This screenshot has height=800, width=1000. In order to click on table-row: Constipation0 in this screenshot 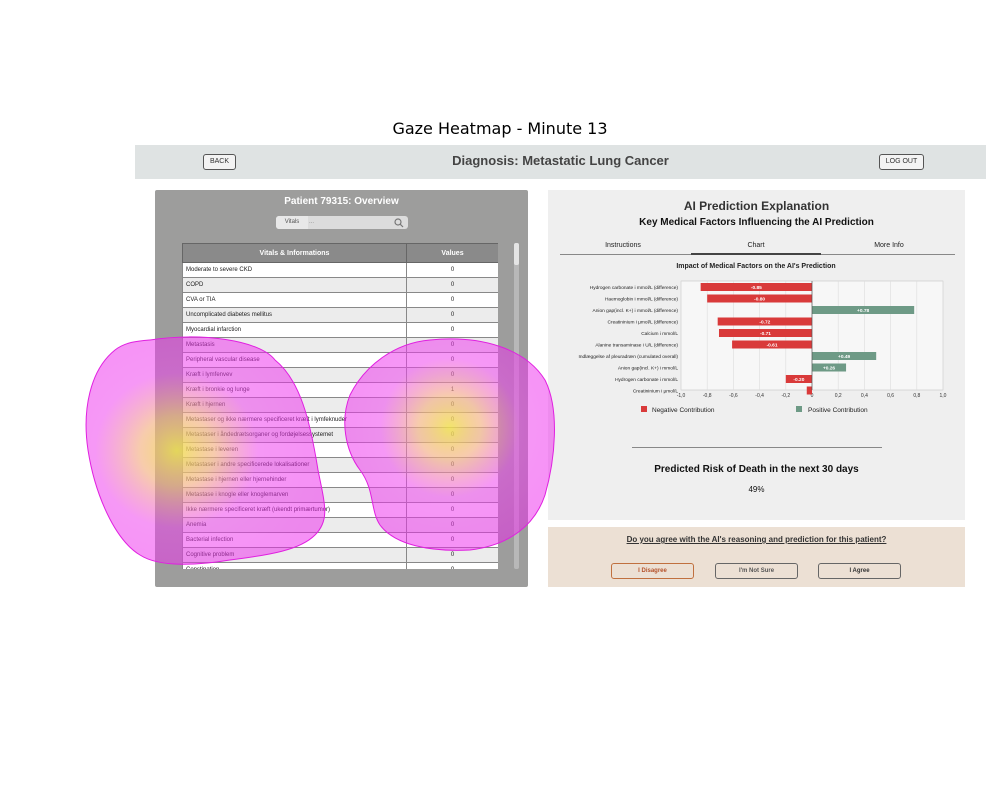, I will do `click(340, 565)`.